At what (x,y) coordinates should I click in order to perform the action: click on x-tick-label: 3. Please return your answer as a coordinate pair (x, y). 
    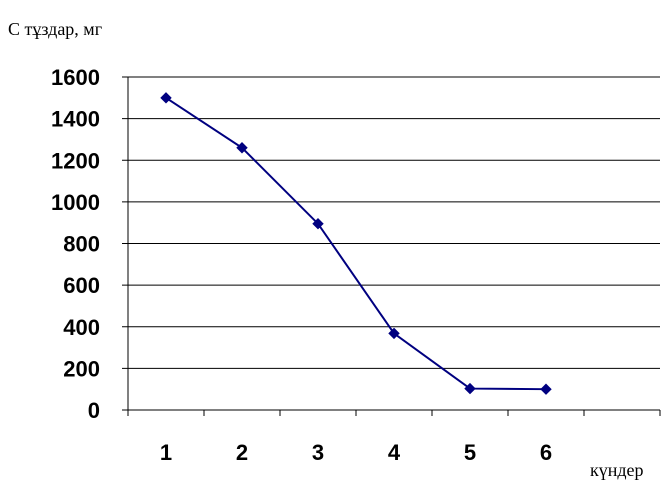
    Looking at the image, I should click on (318, 452).